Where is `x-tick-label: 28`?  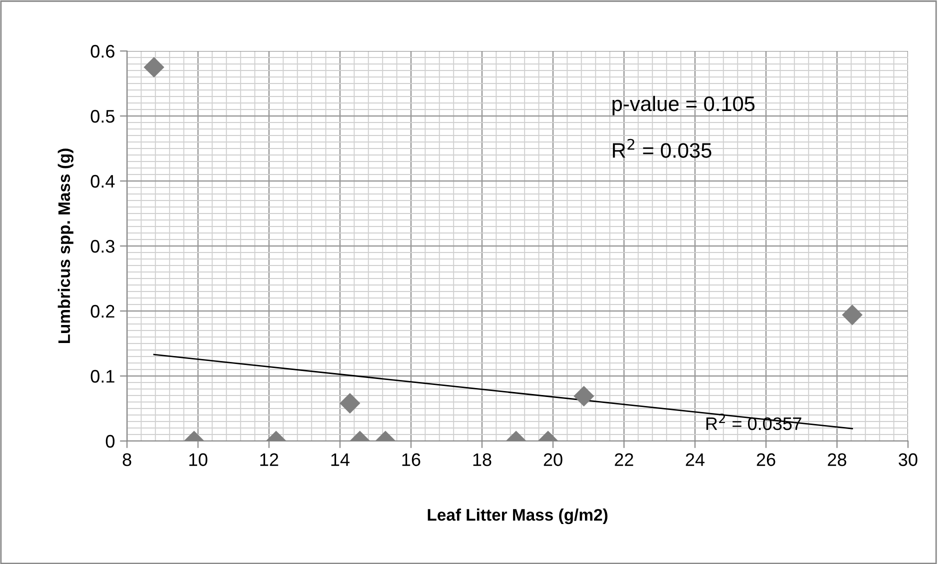
x-tick-label: 28 is located at coordinates (837, 459).